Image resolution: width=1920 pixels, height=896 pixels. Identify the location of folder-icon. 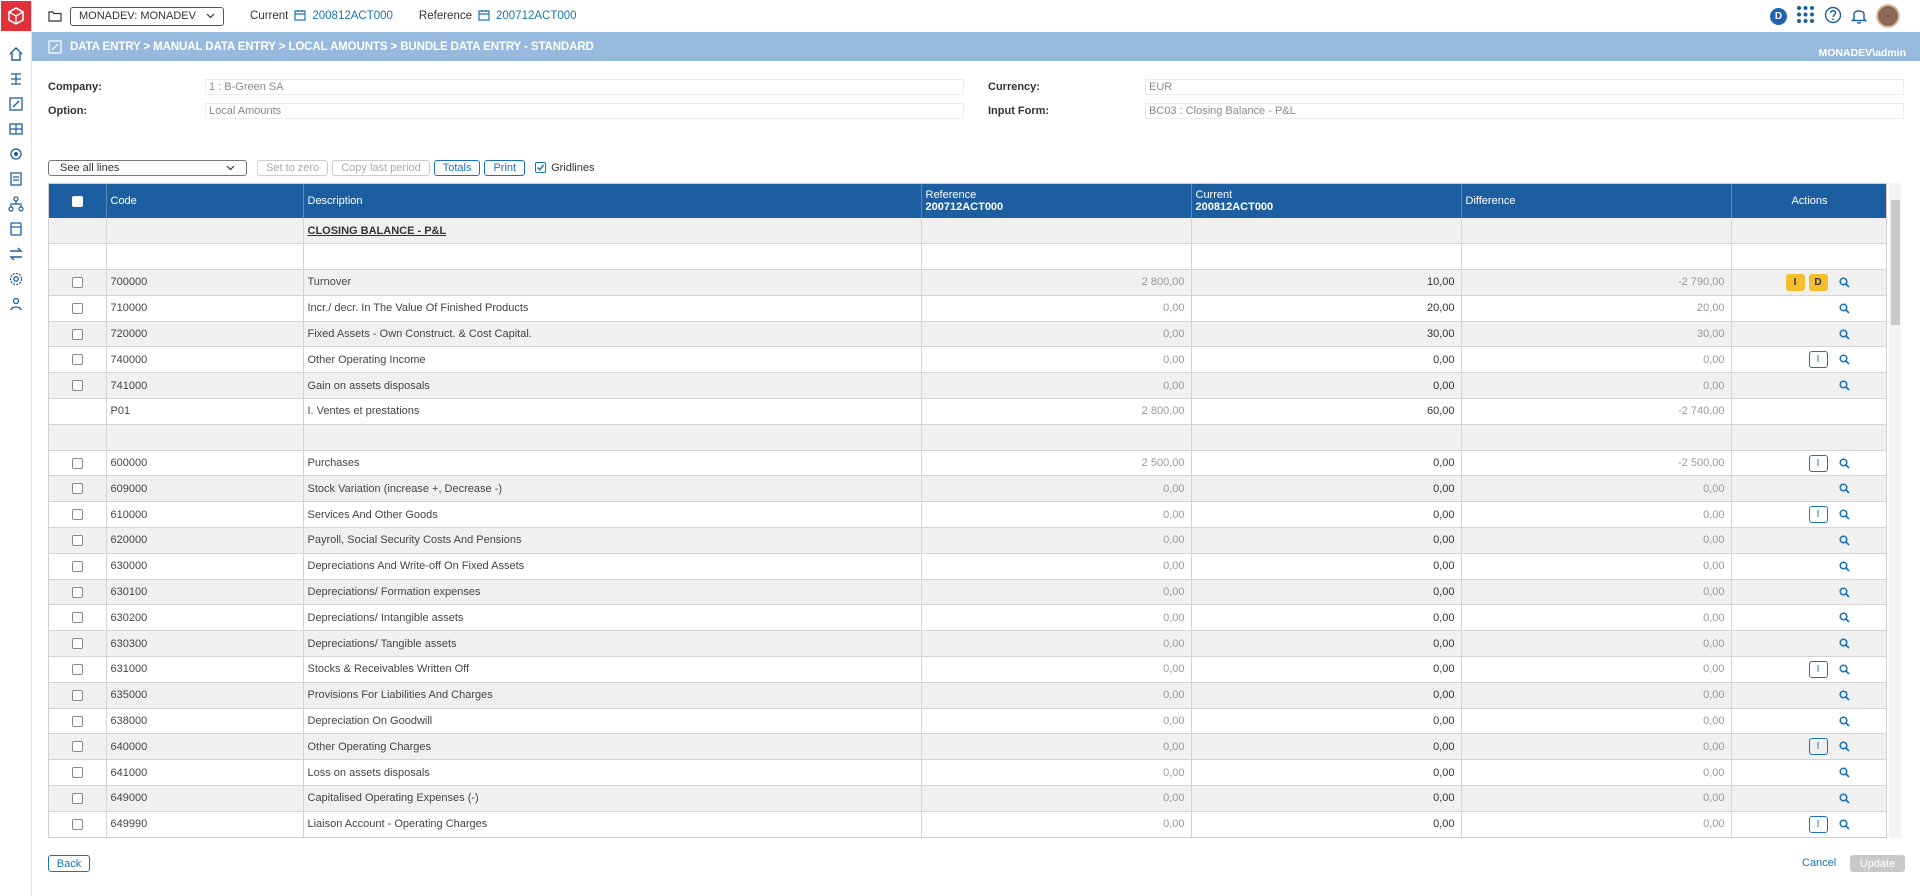
(55, 16).